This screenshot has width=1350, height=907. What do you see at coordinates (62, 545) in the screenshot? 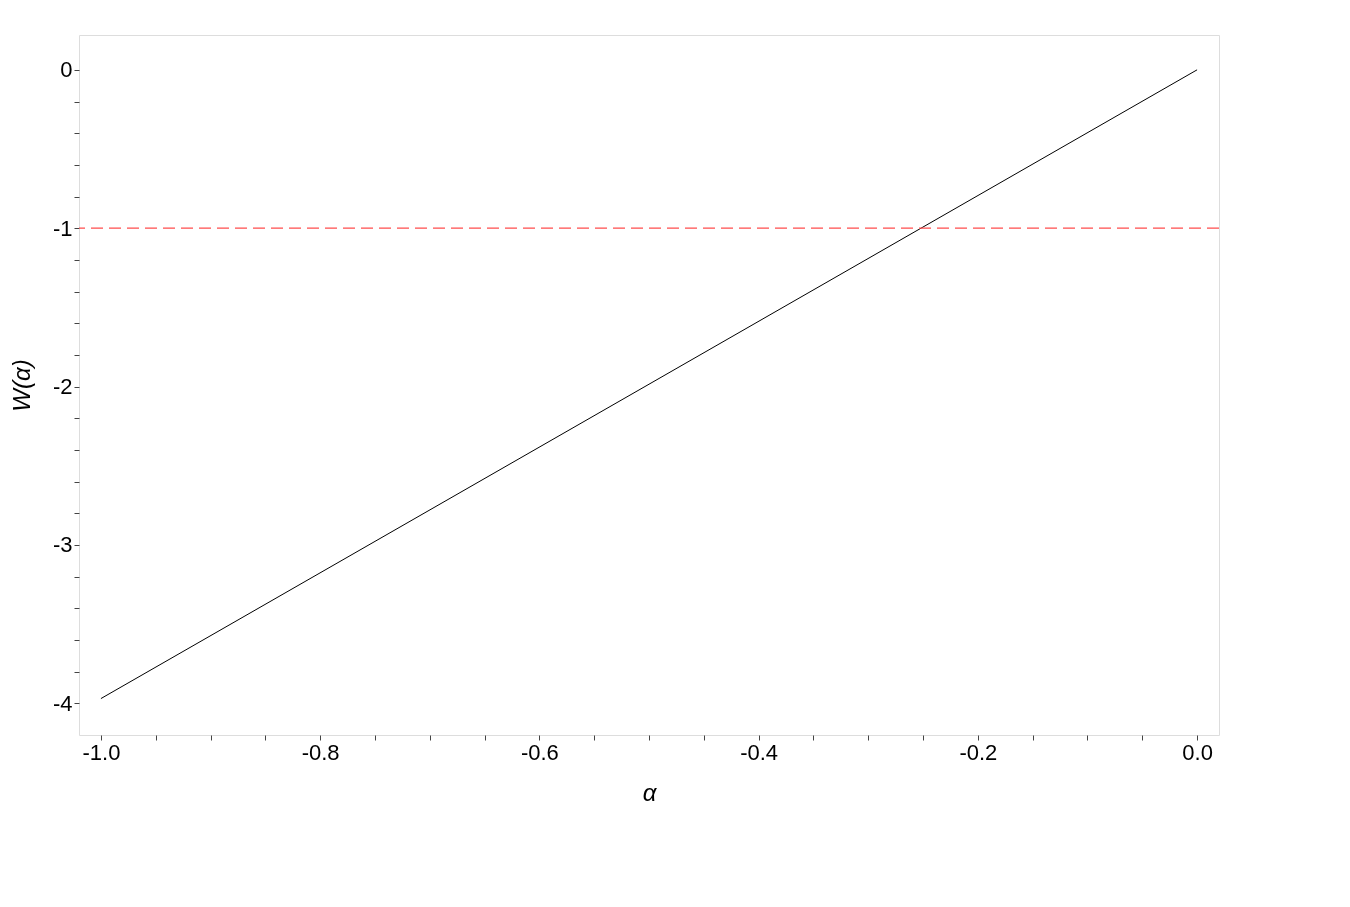
I see `y-tick-label: -3` at bounding box center [62, 545].